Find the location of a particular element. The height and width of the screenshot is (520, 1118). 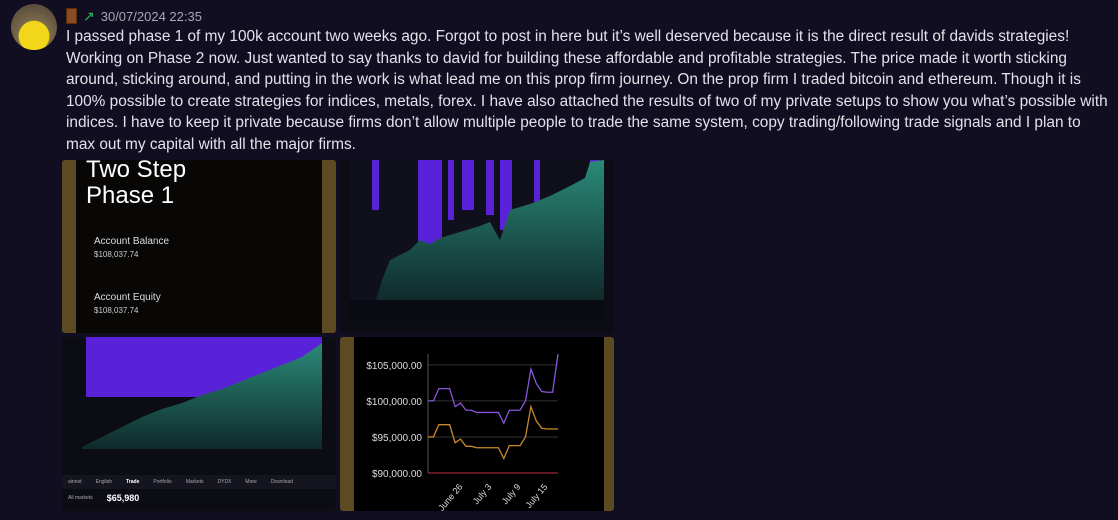

nav-tab-dydx: DYDX is located at coordinates (224, 482).